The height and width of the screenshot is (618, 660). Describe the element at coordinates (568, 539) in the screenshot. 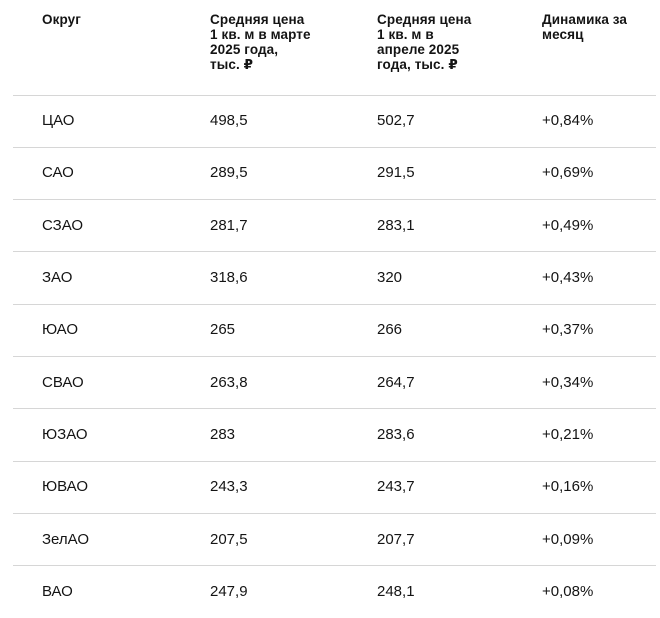

I see `change-cell: +0,09%` at that location.